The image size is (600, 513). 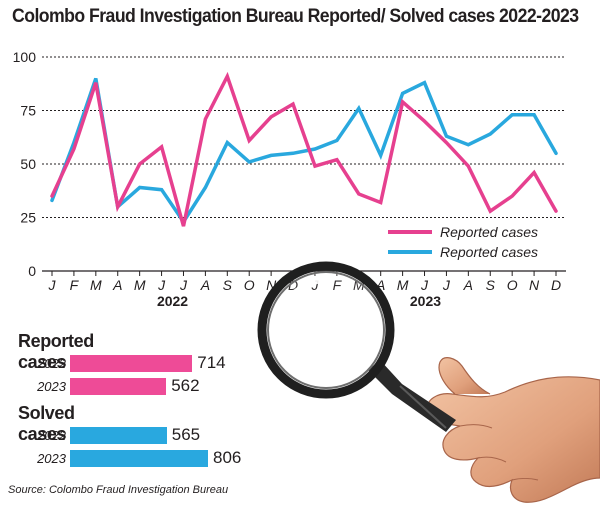 I want to click on bar-value-reported-2023: 562, so click(x=185, y=385).